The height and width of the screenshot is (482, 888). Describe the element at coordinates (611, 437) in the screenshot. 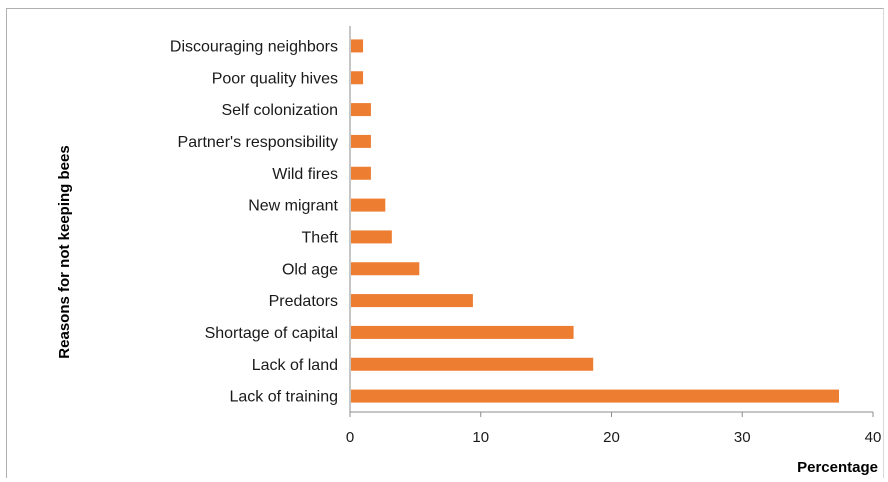

I see `x-tick-label: 20` at that location.